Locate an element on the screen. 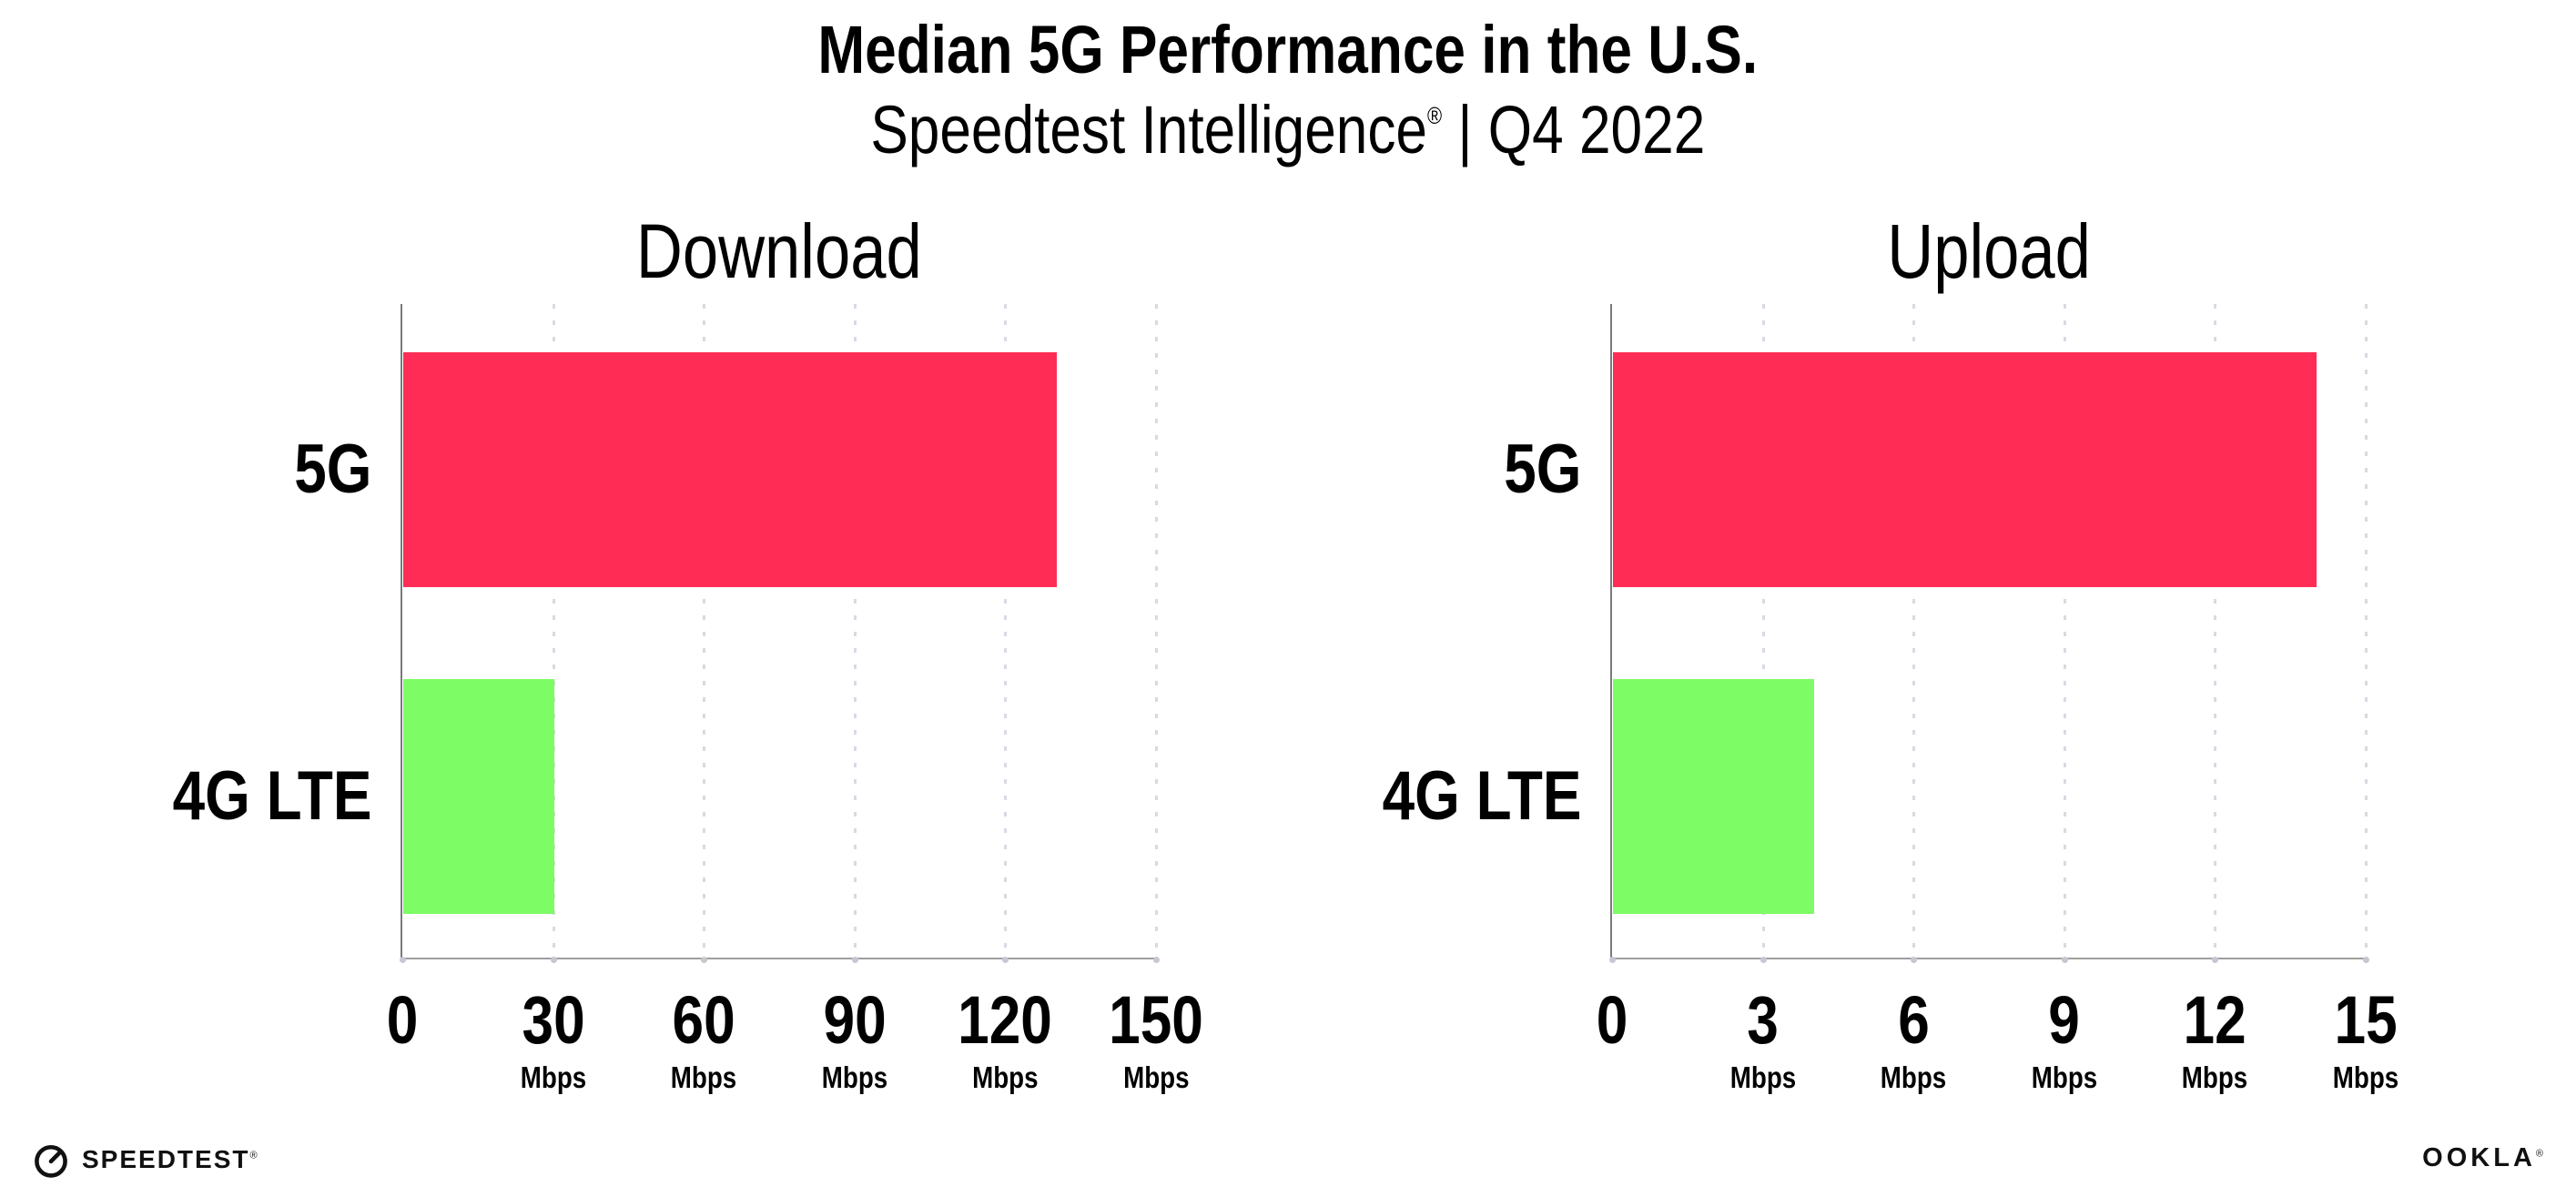 This screenshot has height=1197, width=2576. x-tick-6: 6 Mbps is located at coordinates (1913, 1038).